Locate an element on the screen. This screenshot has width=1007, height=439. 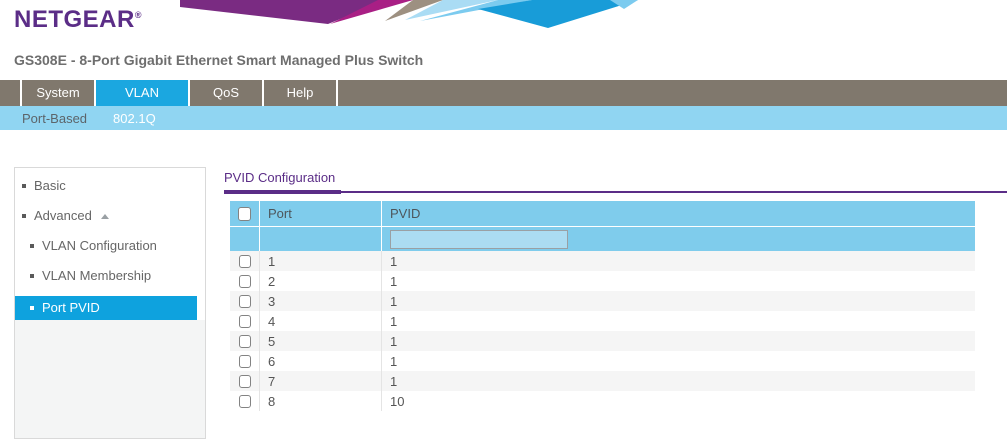
nav-spacer is located at coordinates (11, 93).